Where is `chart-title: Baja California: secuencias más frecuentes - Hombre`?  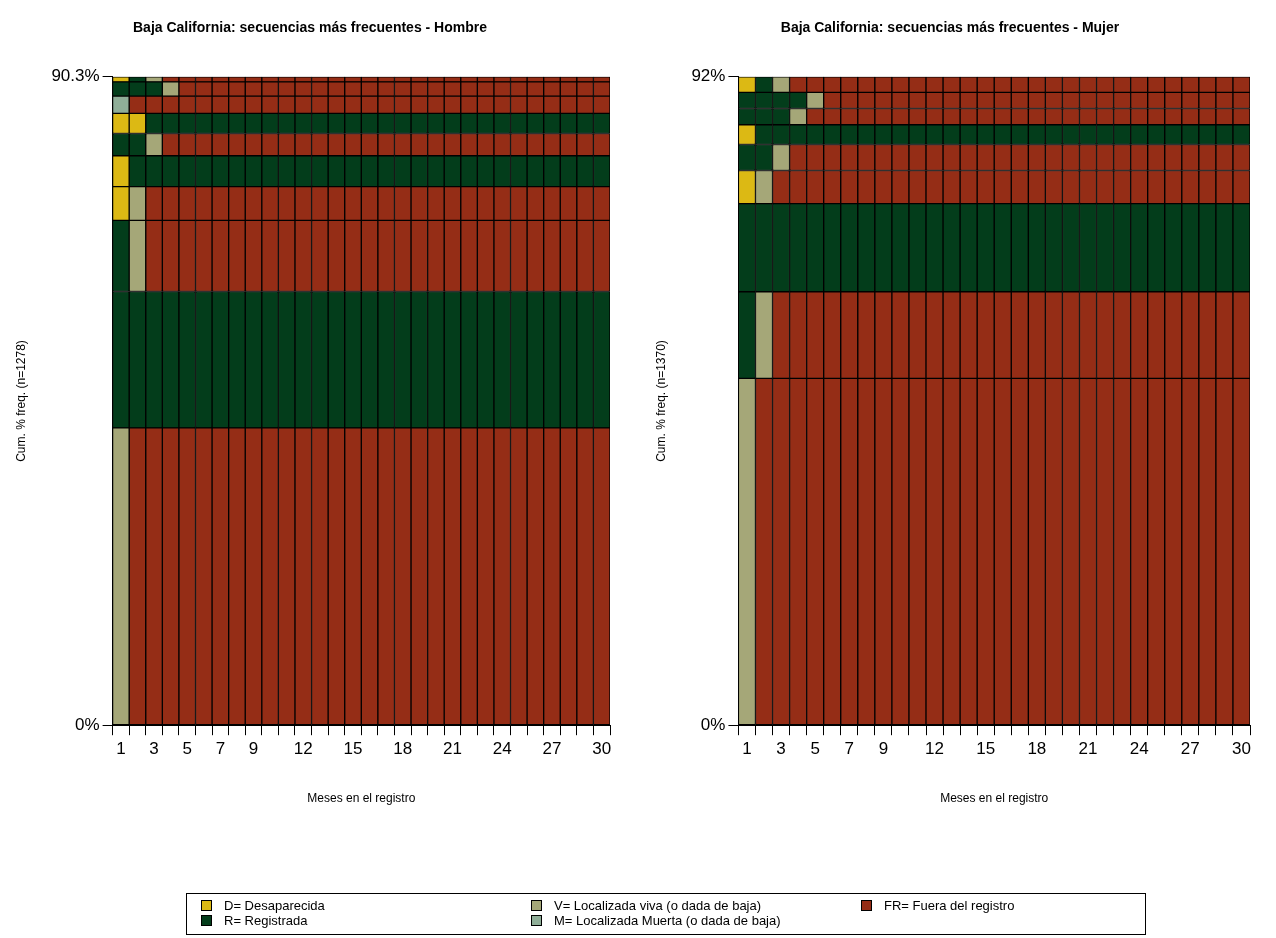
chart-title: Baja California: secuencias más frecuentes - Hombre is located at coordinates (310, 27).